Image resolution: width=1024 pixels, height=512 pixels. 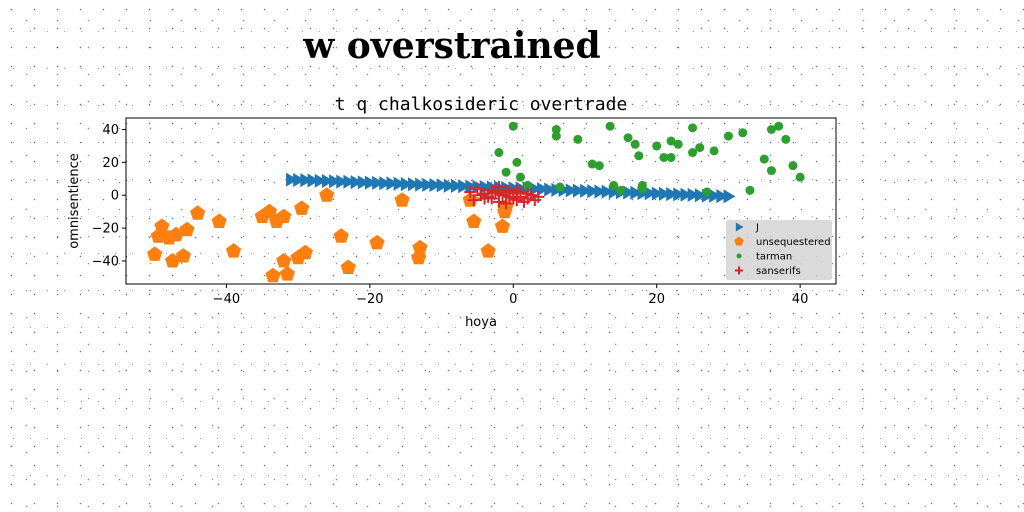 I want to click on y-axis-label: omnisentience, so click(x=74, y=201).